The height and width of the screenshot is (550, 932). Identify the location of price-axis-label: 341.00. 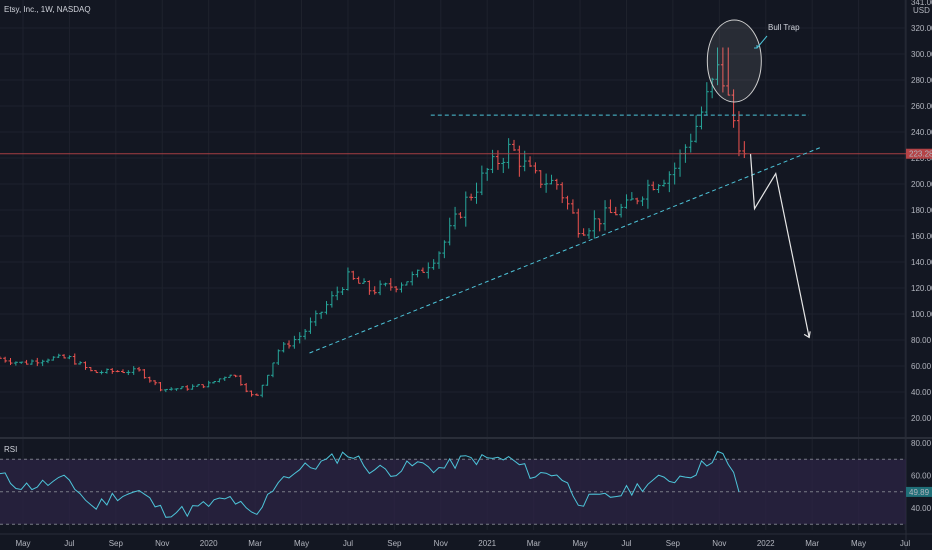
(921, 3).